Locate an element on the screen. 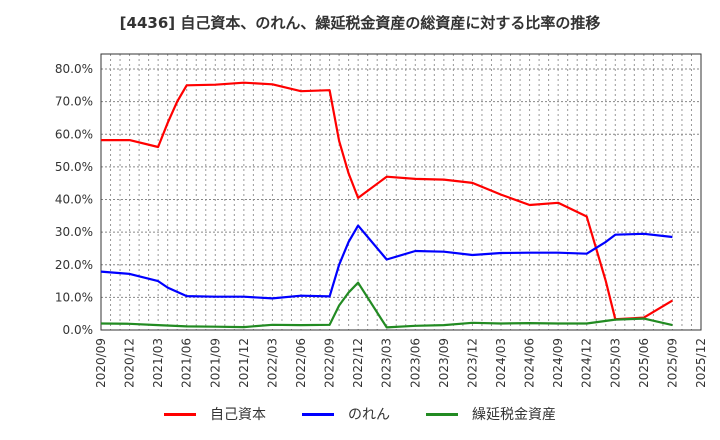  legend-item-goodwill: のれん is located at coordinates (346, 414).